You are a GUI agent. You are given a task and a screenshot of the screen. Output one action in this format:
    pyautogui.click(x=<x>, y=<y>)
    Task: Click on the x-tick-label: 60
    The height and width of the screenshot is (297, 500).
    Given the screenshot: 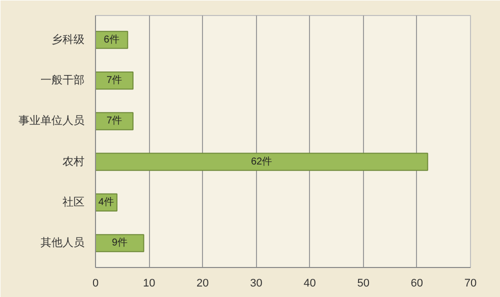 What is the action you would take?
    pyautogui.click(x=417, y=284)
    